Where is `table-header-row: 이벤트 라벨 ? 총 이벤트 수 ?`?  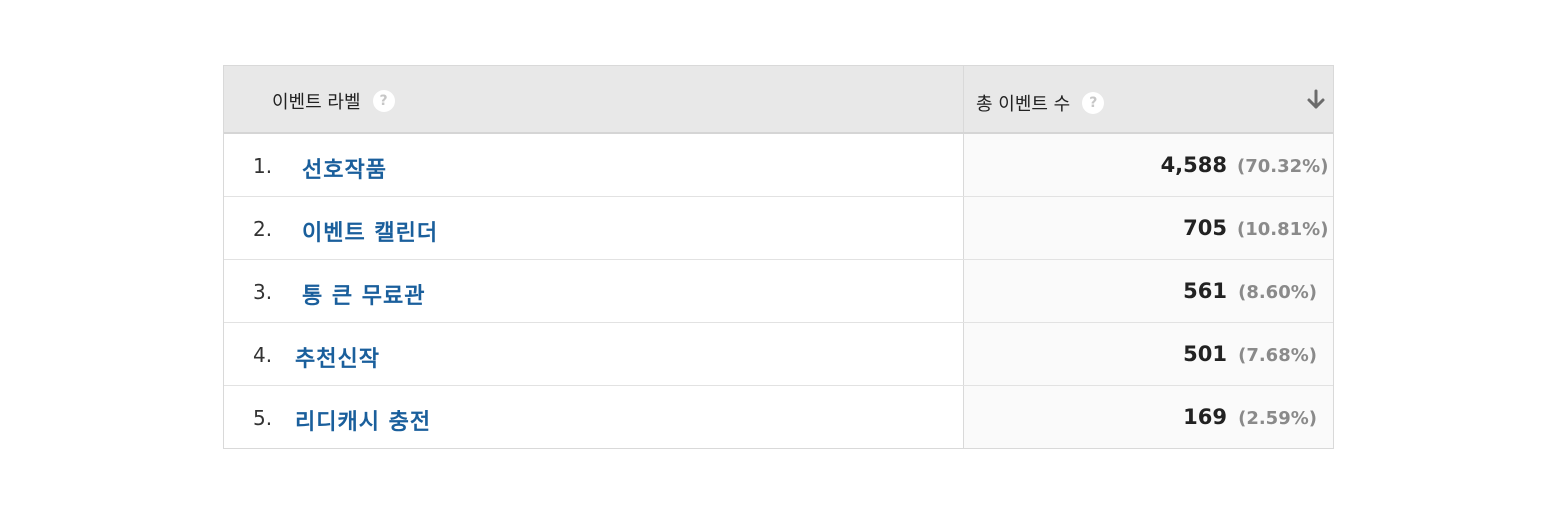
table-header-row: 이벤트 라벨 ? 총 이벤트 수 ? is located at coordinates (778, 100).